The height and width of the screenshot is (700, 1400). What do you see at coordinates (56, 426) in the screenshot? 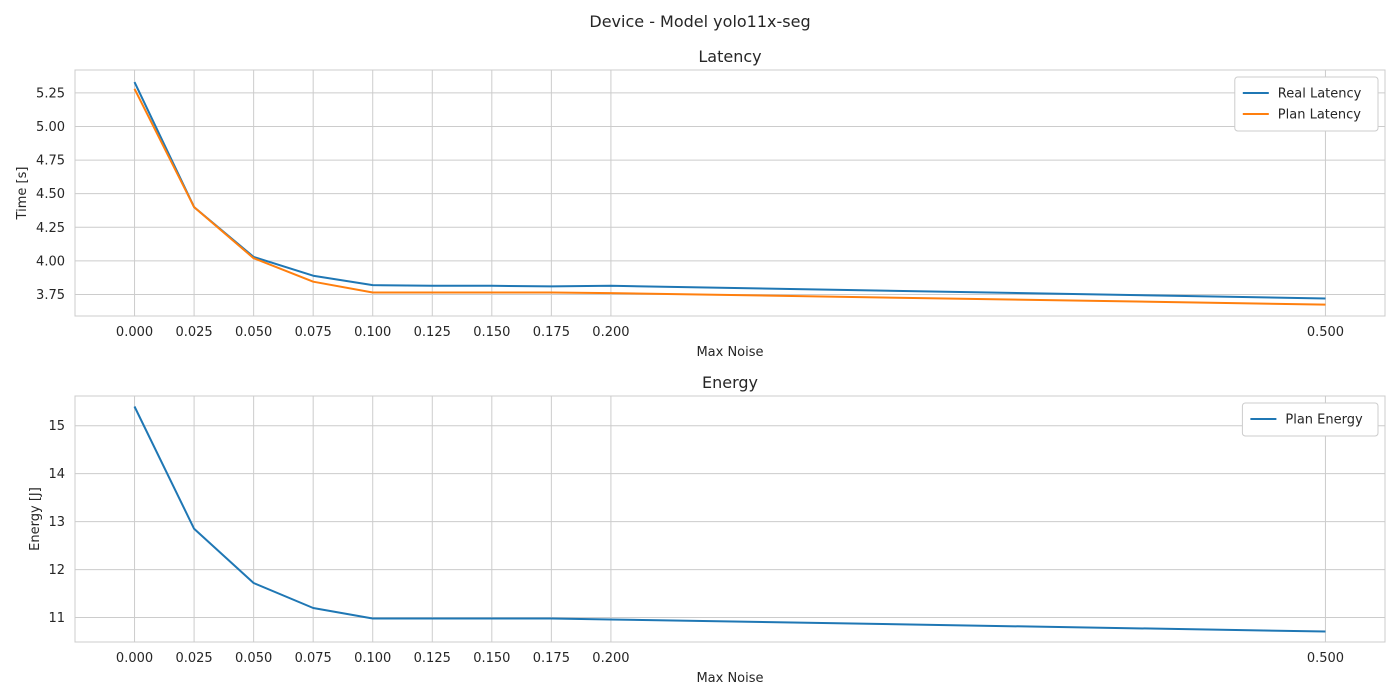
I see `y-tick-label: 15` at bounding box center [56, 426].